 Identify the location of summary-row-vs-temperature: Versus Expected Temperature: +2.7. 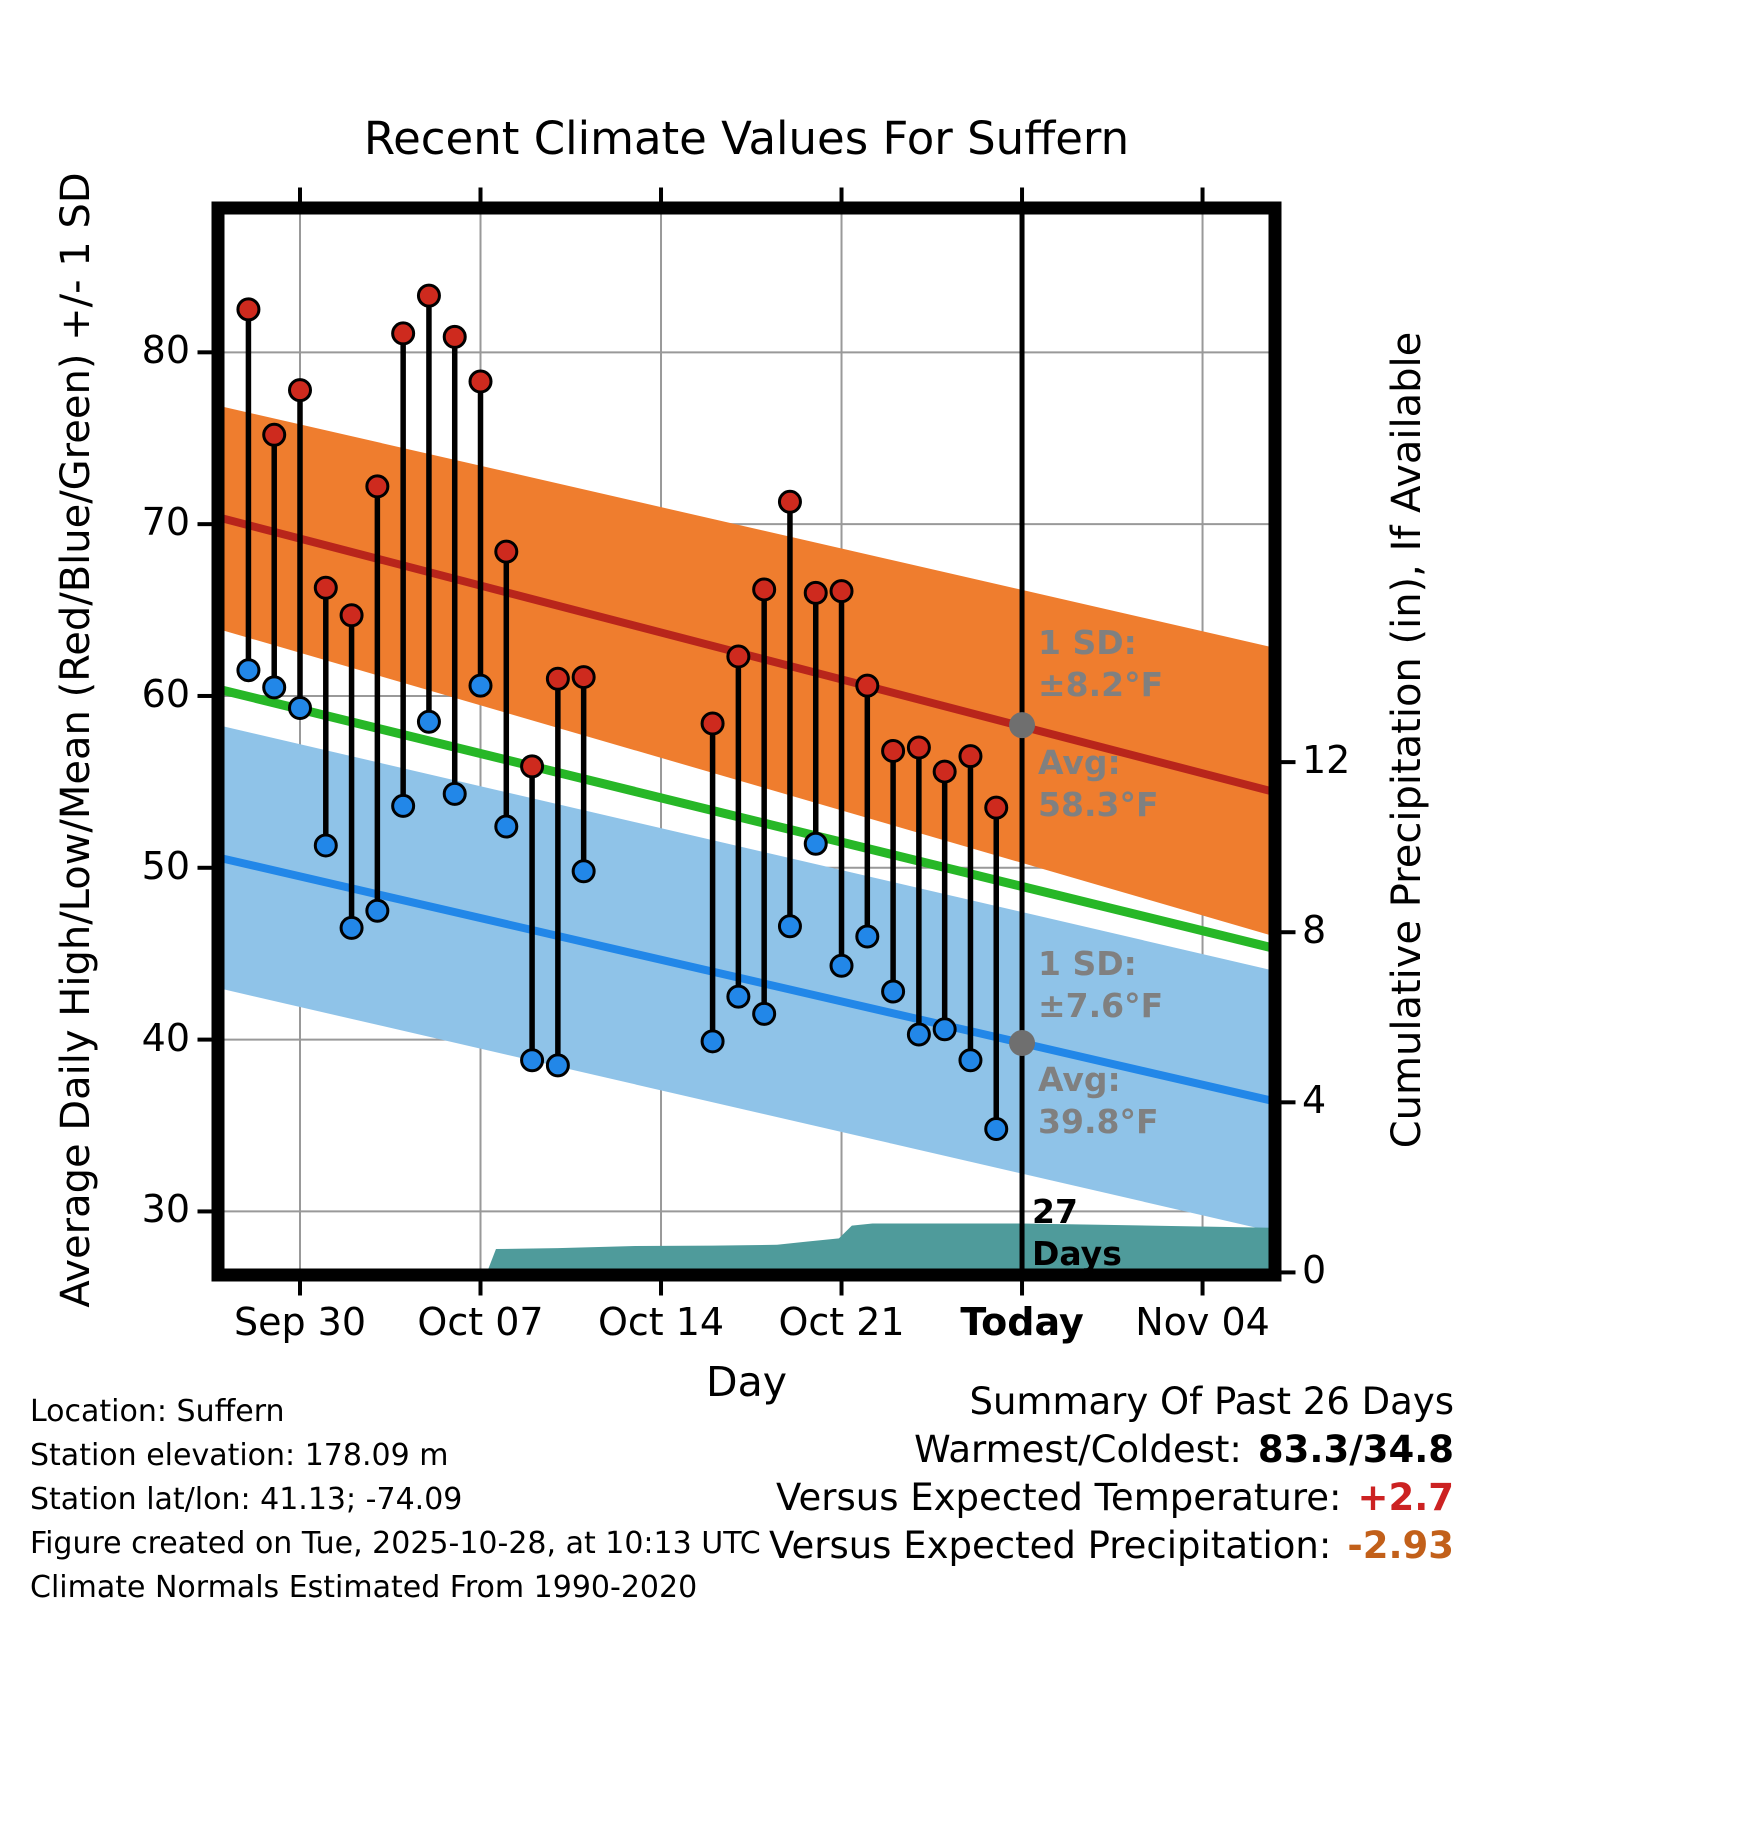
(1111, 1498).